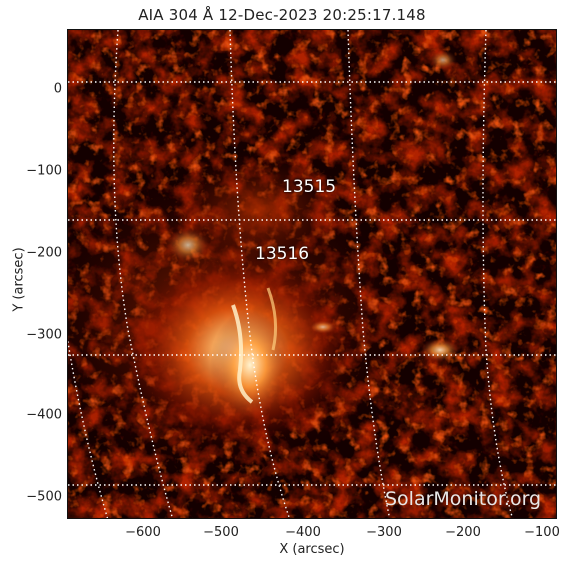 This screenshot has width=564, height=564. I want to click on y-tick-label: −300, so click(44, 335).